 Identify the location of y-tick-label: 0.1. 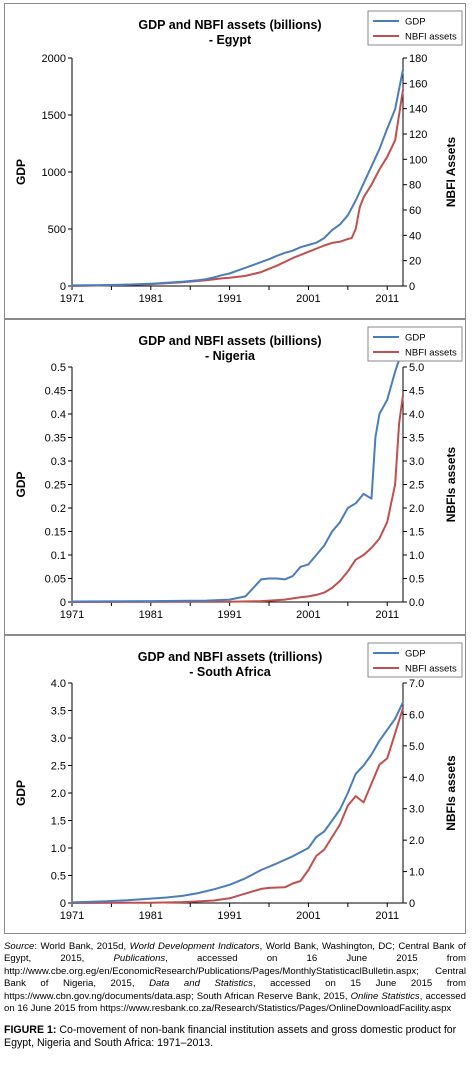
(58, 556).